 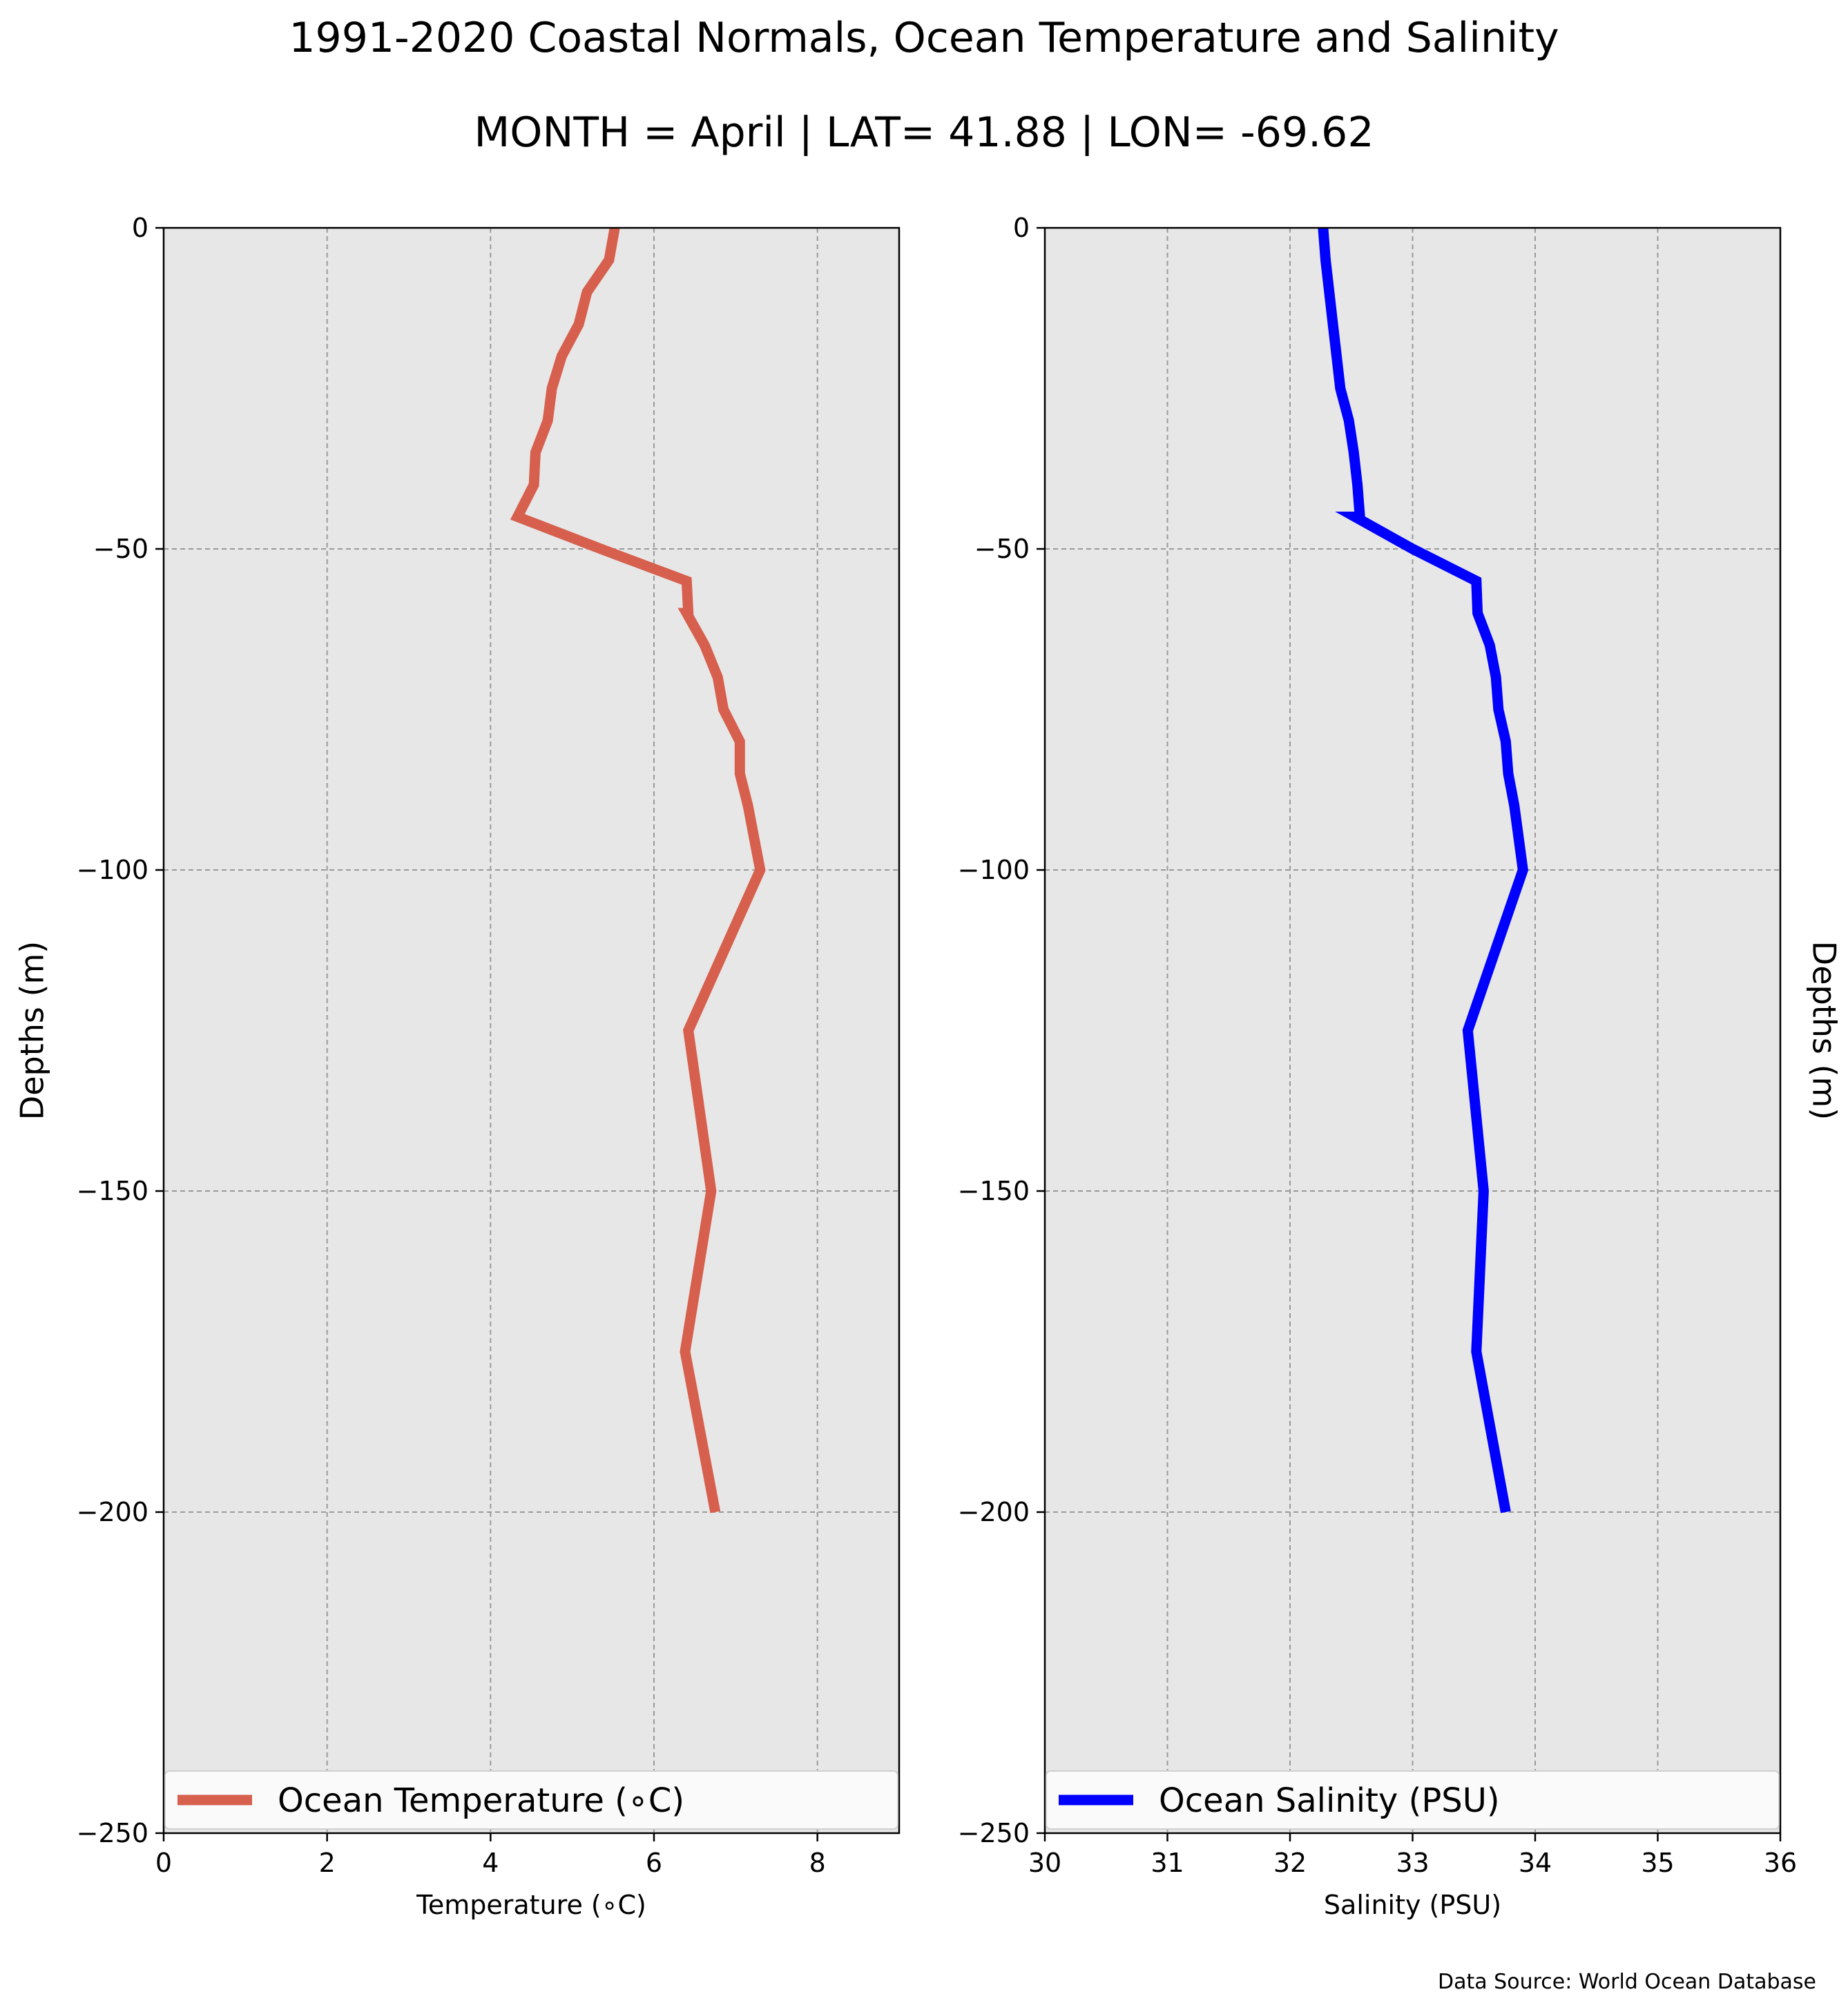 I want to click on p0-y-tick-label-4: −200, so click(x=112, y=1512).